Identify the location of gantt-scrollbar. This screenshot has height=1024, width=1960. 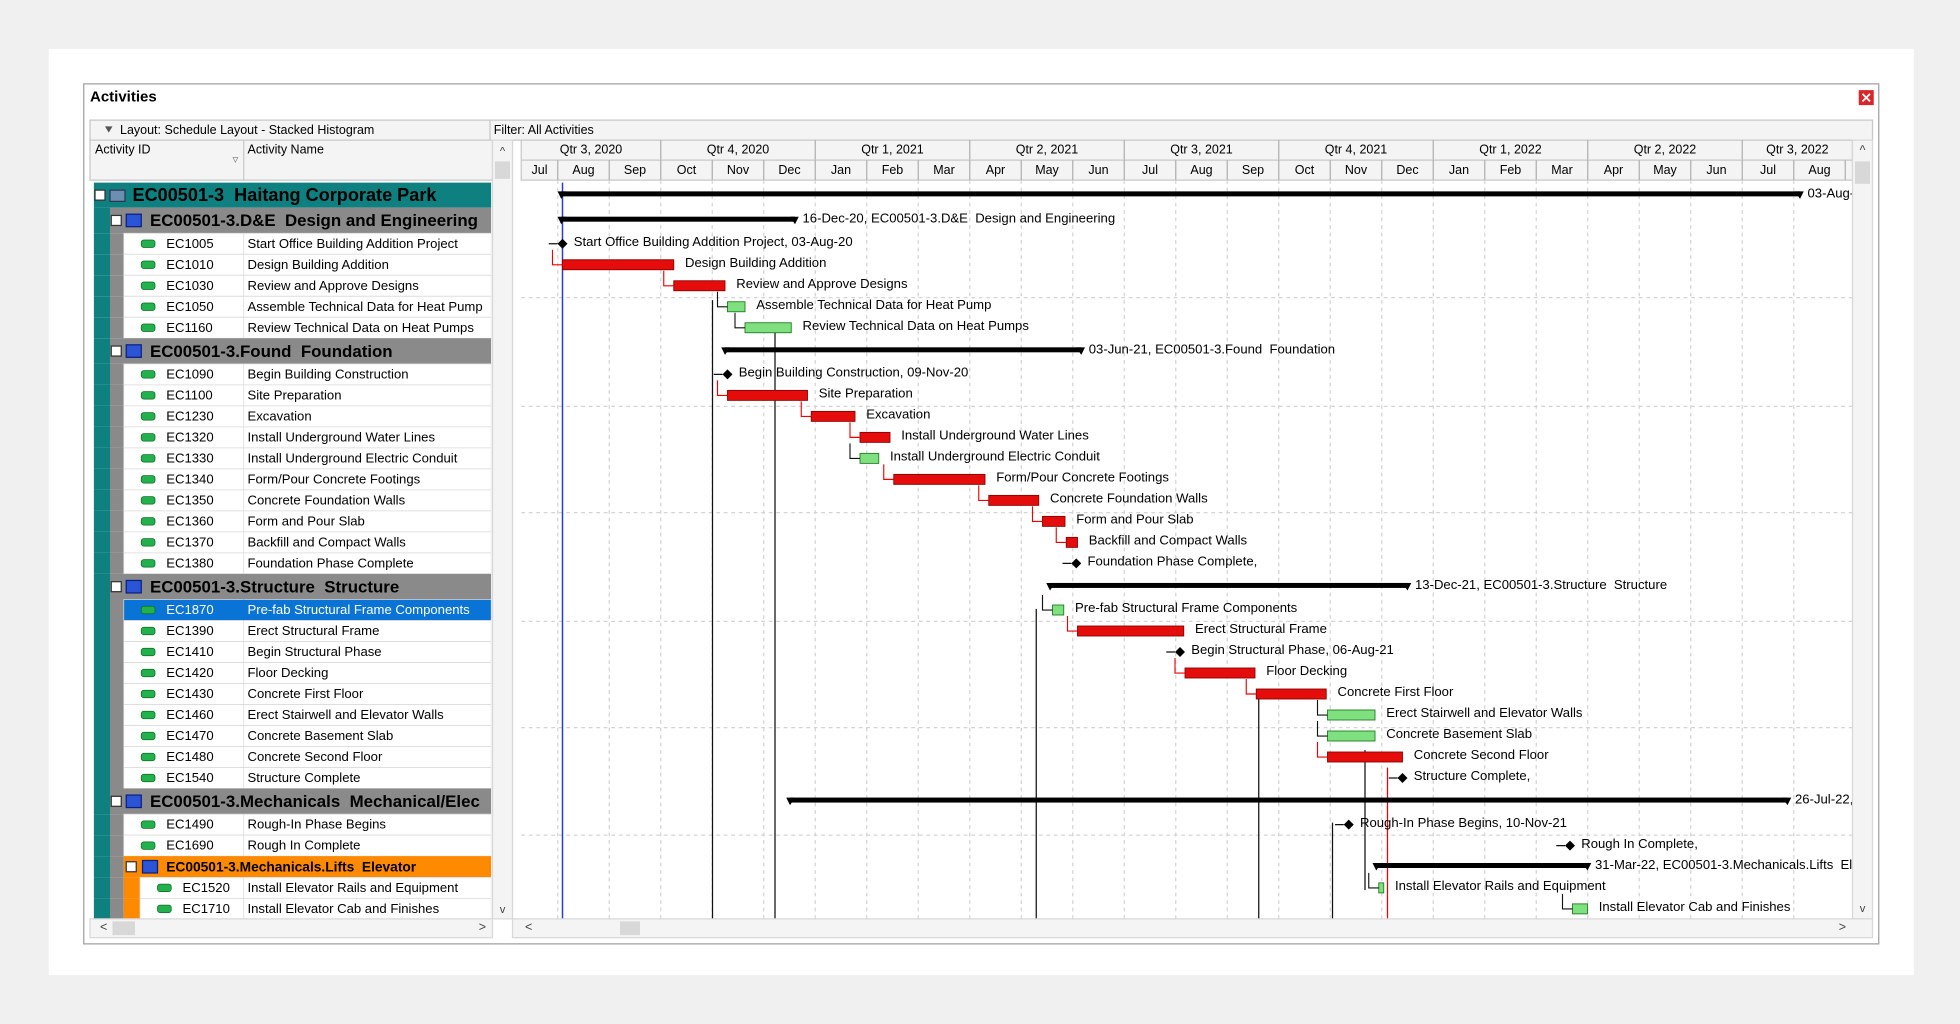
(1862, 529).